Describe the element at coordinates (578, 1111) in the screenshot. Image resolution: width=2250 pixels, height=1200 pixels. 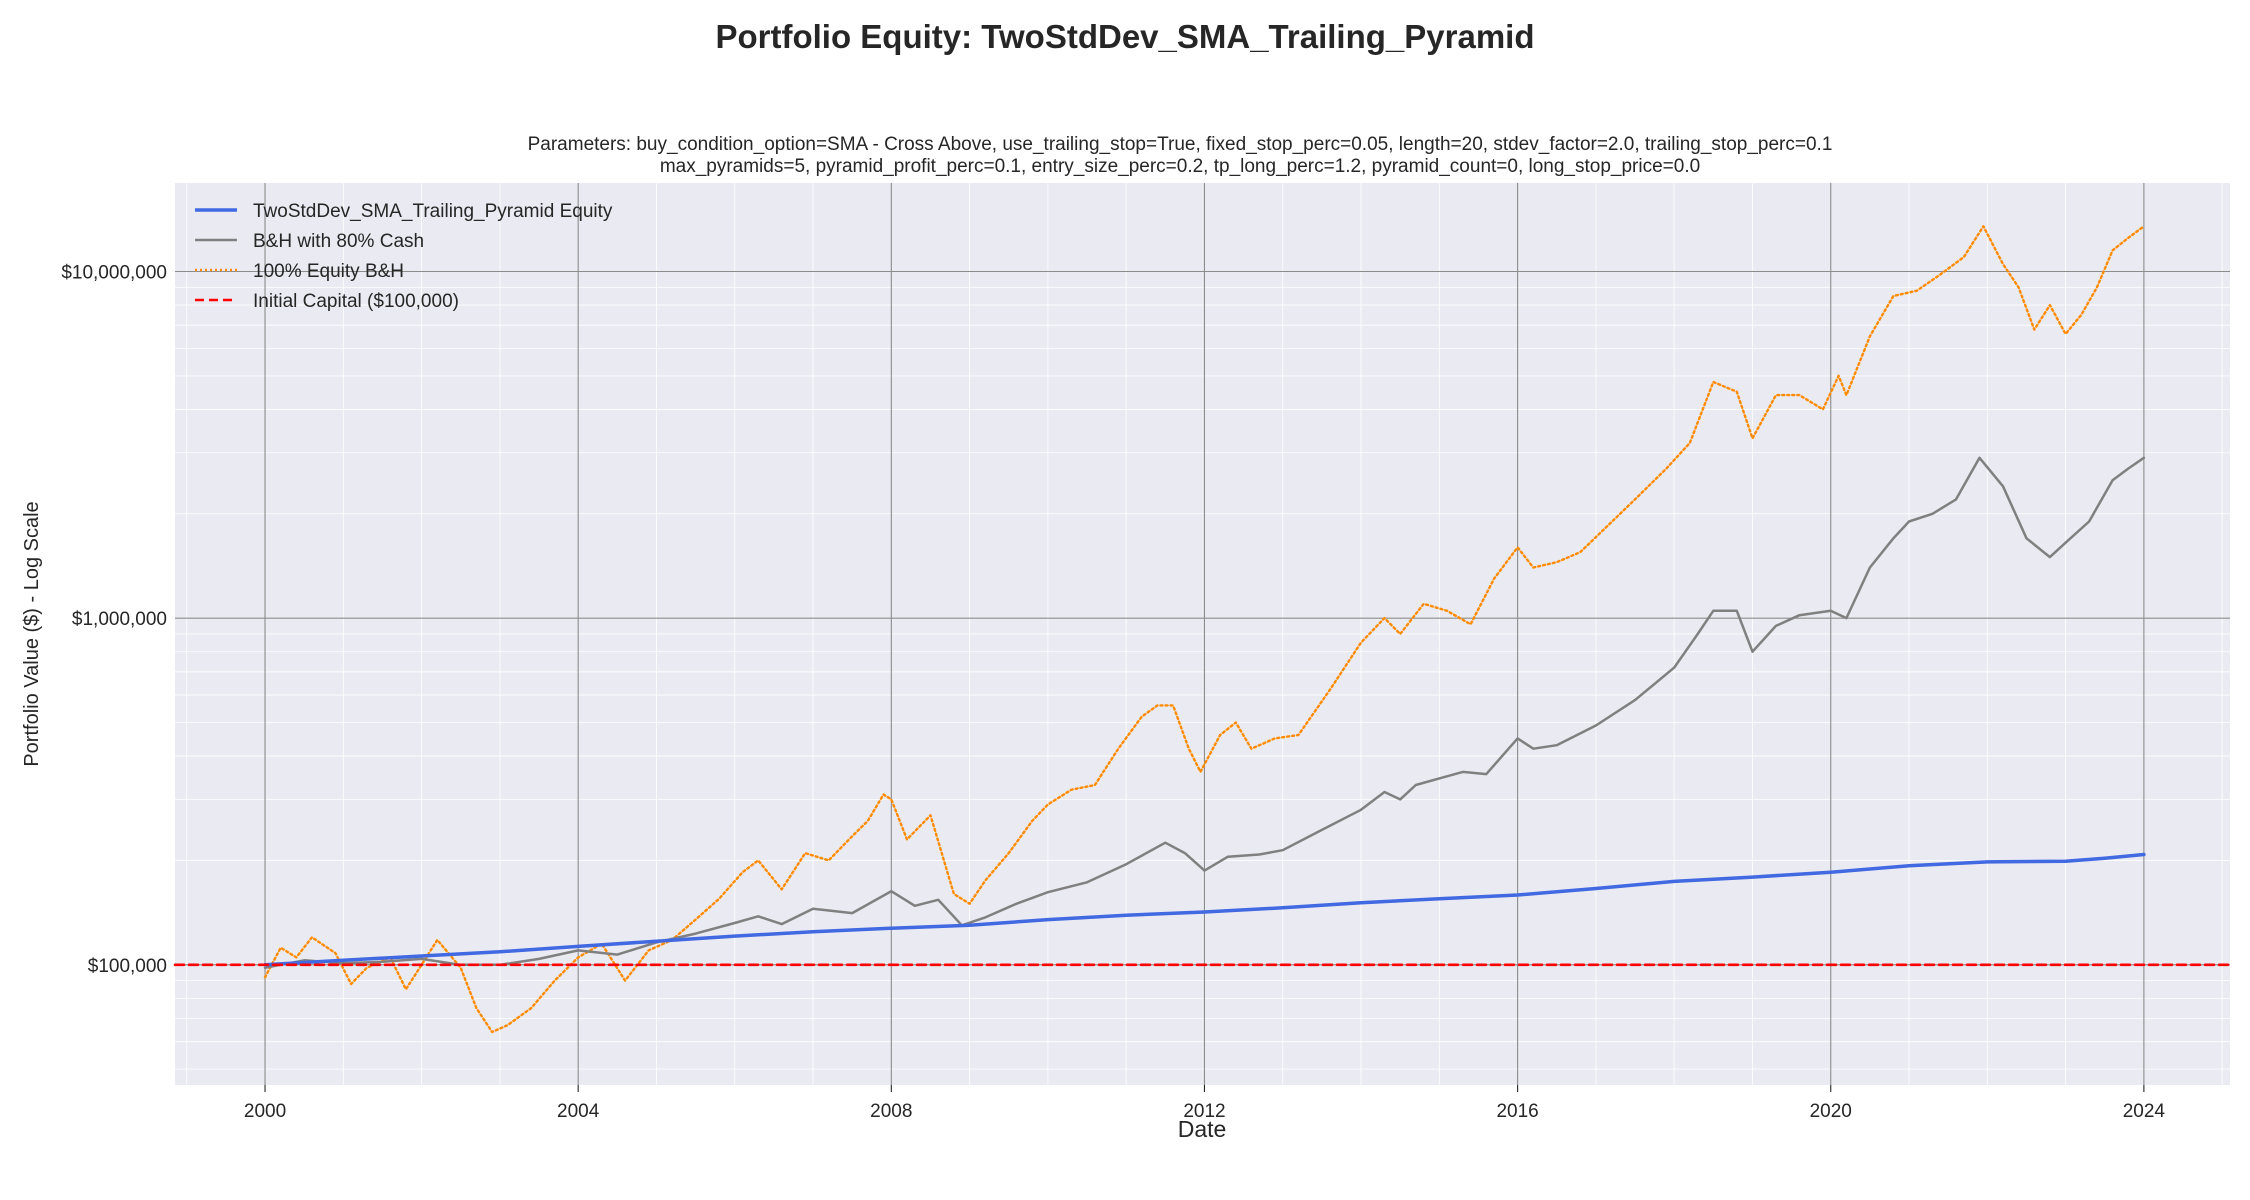
I see `x-tick-label: 2004` at that location.